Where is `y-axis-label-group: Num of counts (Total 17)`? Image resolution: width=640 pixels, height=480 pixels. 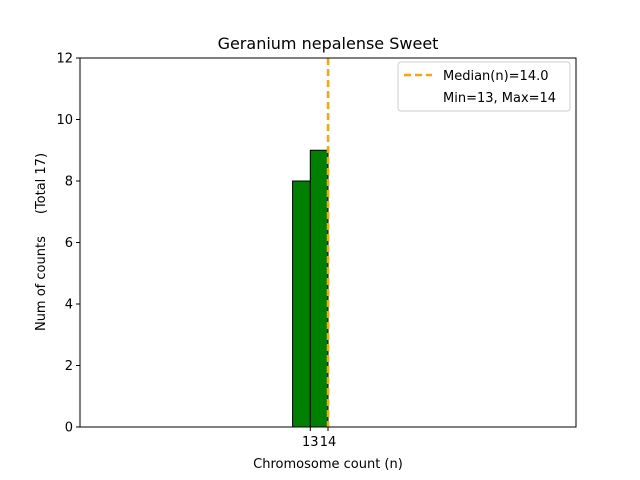
y-axis-label-group: Num of counts (Total 17) is located at coordinates (41, 242).